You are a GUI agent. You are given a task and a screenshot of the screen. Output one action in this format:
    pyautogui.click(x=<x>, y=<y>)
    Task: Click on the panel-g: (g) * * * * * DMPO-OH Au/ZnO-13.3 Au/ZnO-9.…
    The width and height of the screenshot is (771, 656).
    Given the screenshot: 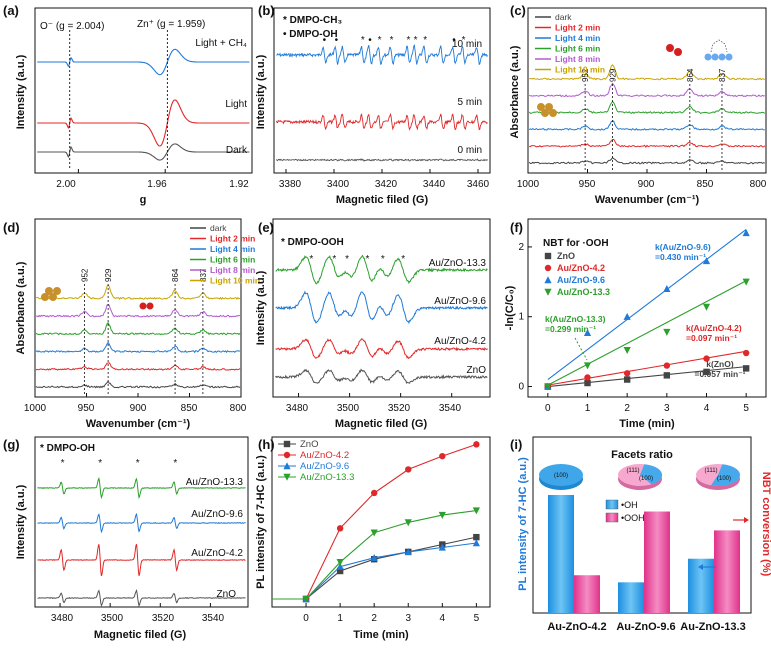 What is the action you would take?
    pyautogui.click(x=126, y=538)
    